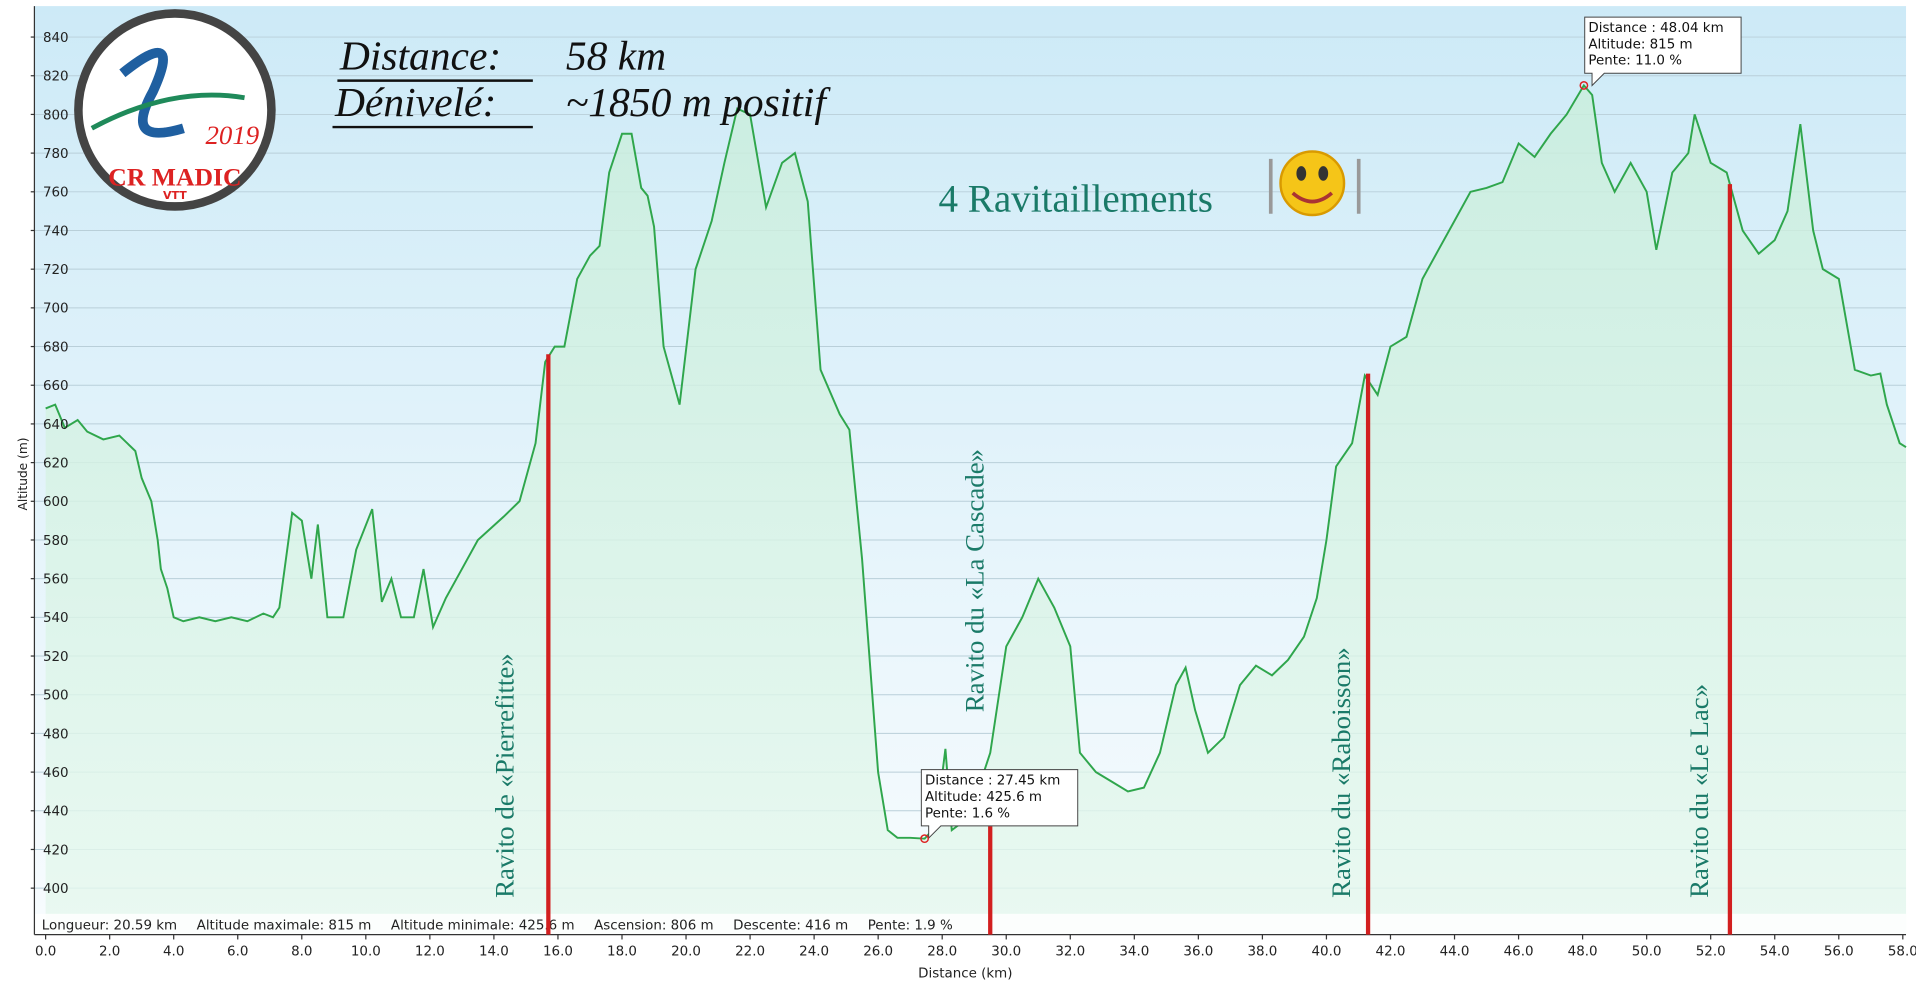 This screenshot has width=1916, height=992. Describe the element at coordinates (1455, 951) in the screenshot. I see `x-tick-label: 44.0` at that location.